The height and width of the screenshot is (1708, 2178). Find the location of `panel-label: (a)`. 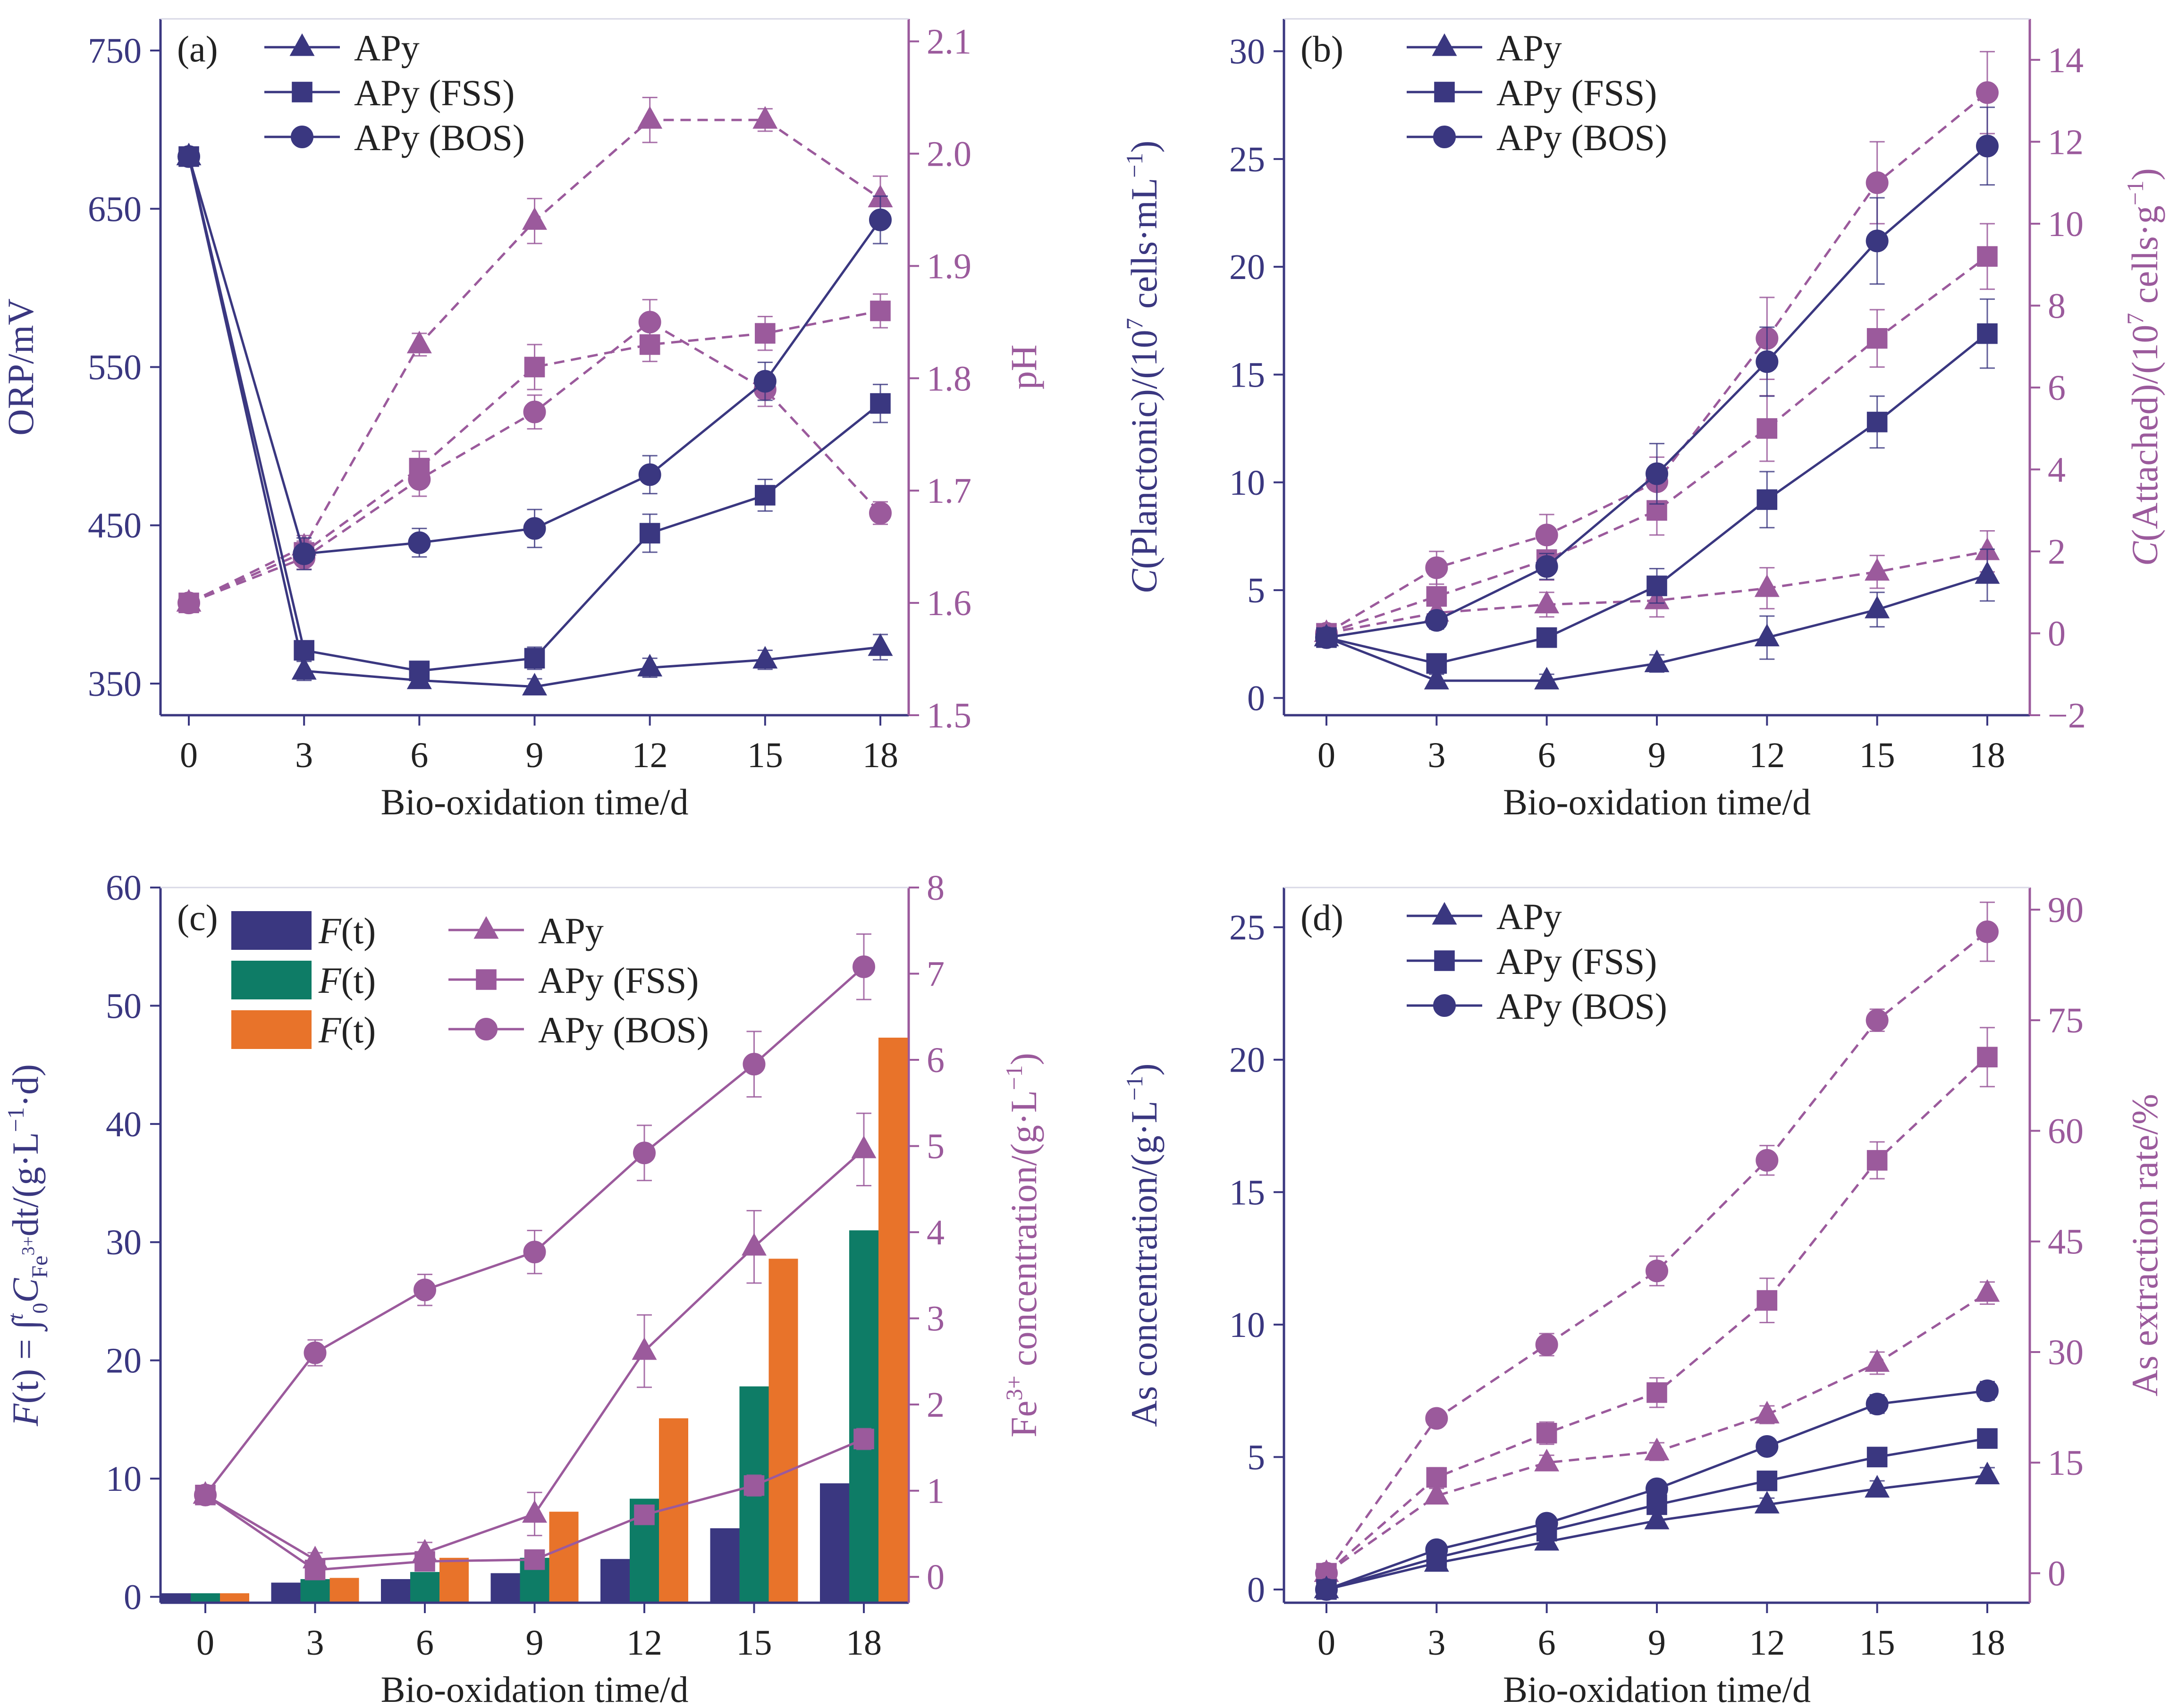

panel-label: (a) is located at coordinates (197, 48).